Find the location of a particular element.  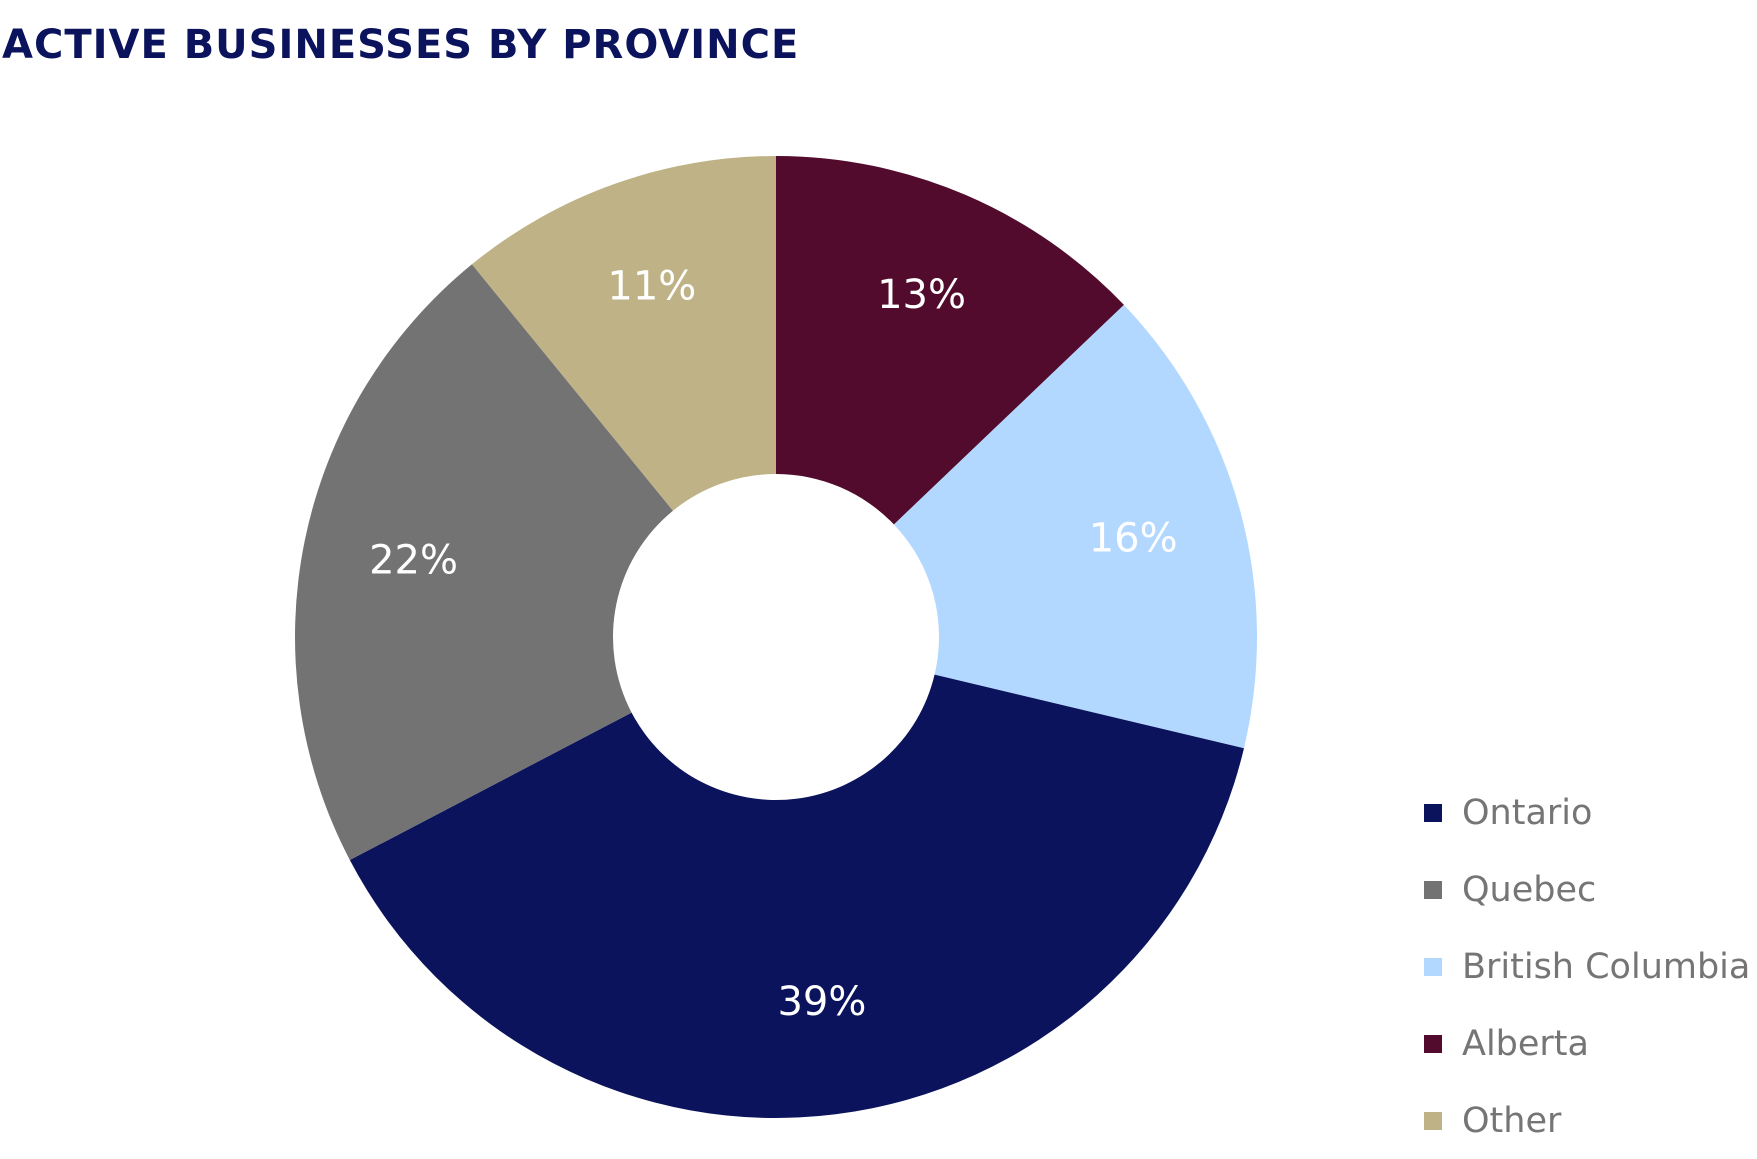

data-label-ontario: 39% is located at coordinates (821, 1002).